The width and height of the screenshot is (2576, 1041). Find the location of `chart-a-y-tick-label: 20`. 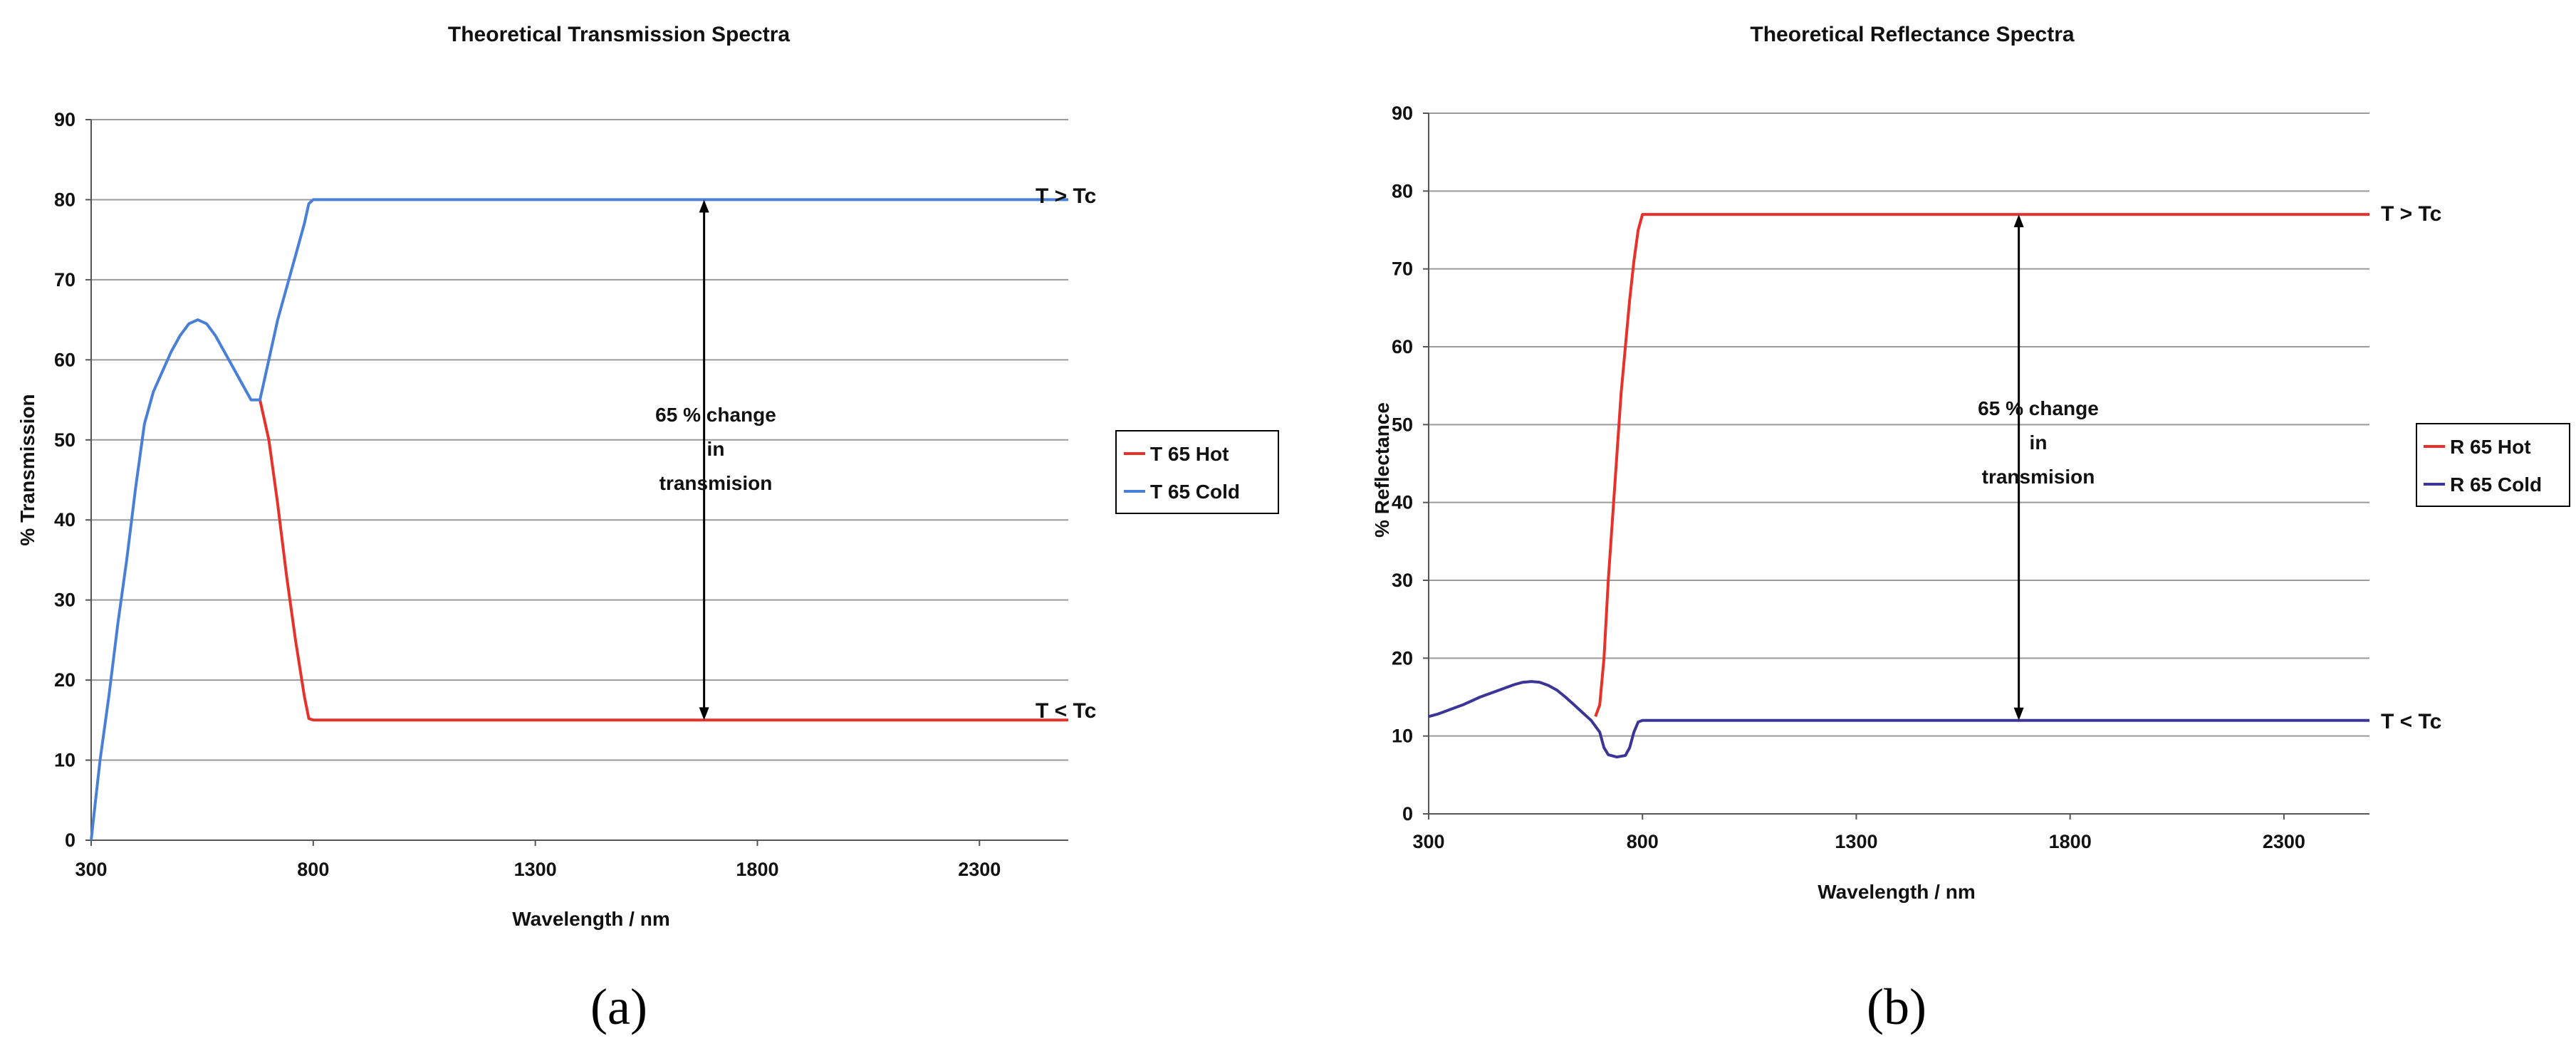

chart-a-y-tick-label: 20 is located at coordinates (64, 680).